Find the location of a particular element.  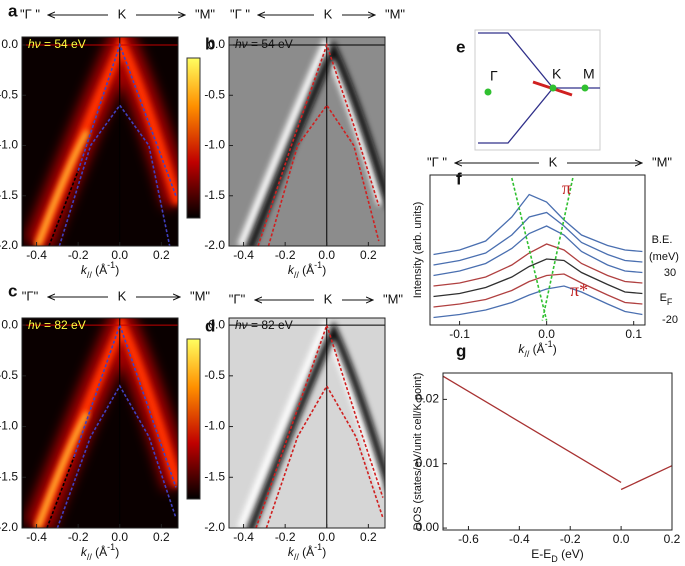

panel-letter: c is located at coordinates (12, 290).